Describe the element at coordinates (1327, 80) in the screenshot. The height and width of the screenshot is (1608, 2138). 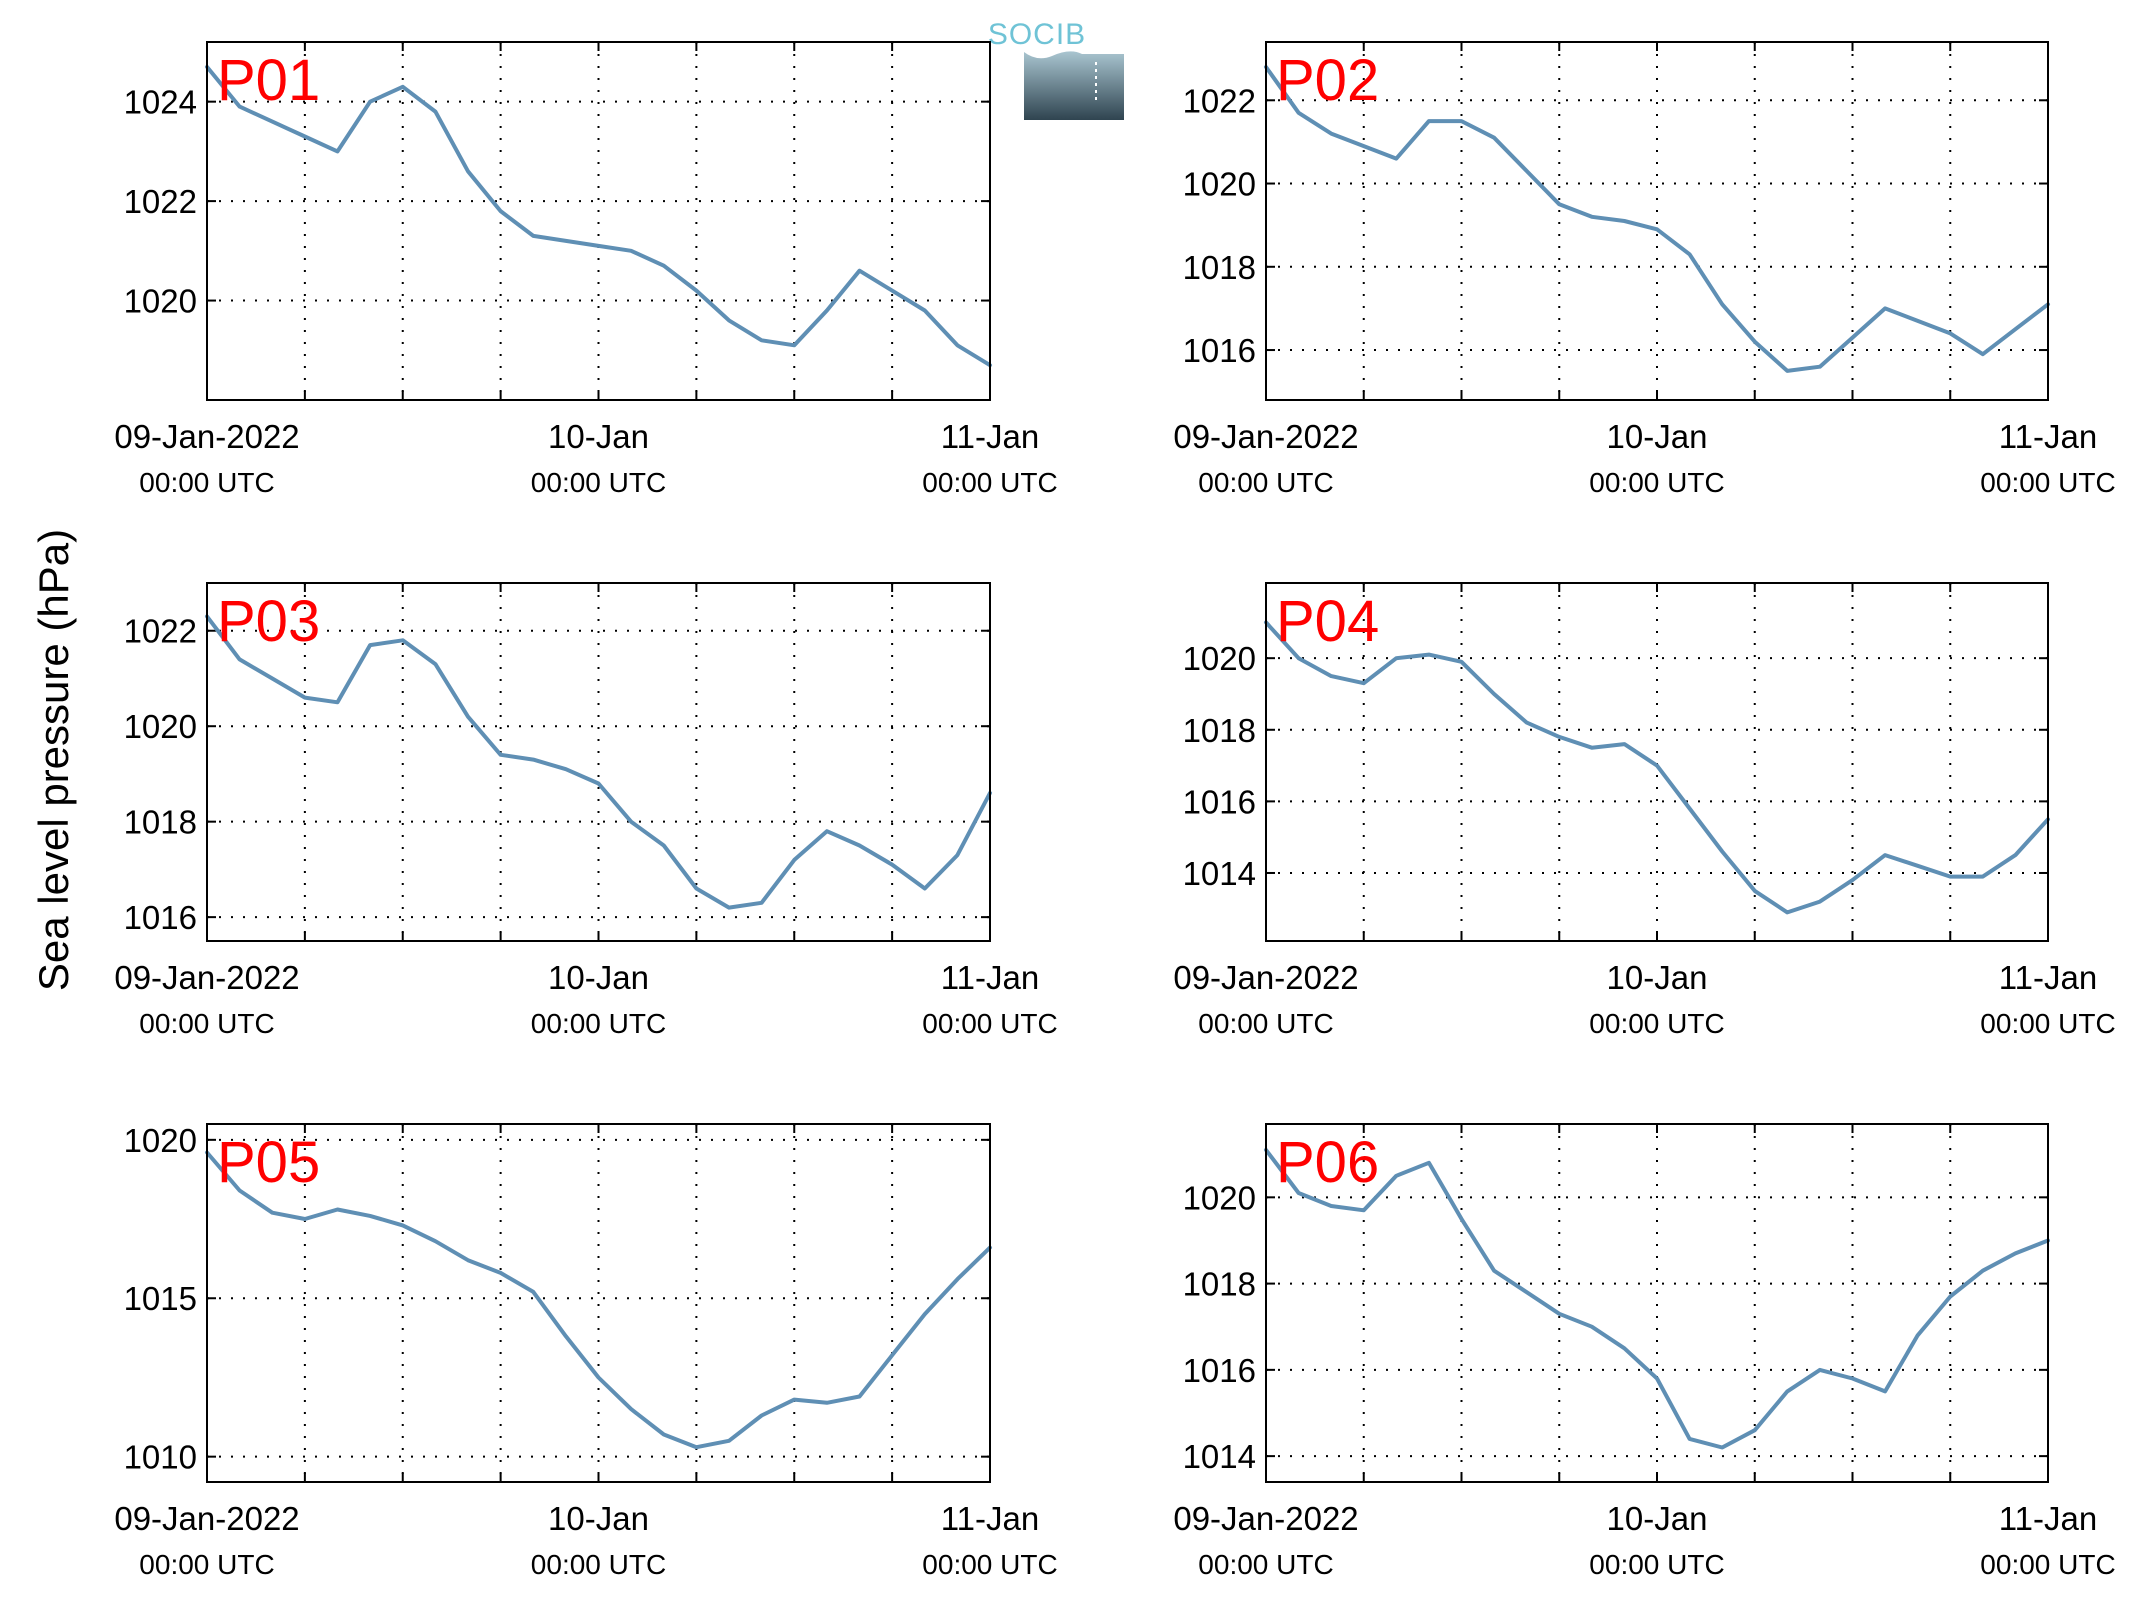
I see `panel-label: P02` at that location.